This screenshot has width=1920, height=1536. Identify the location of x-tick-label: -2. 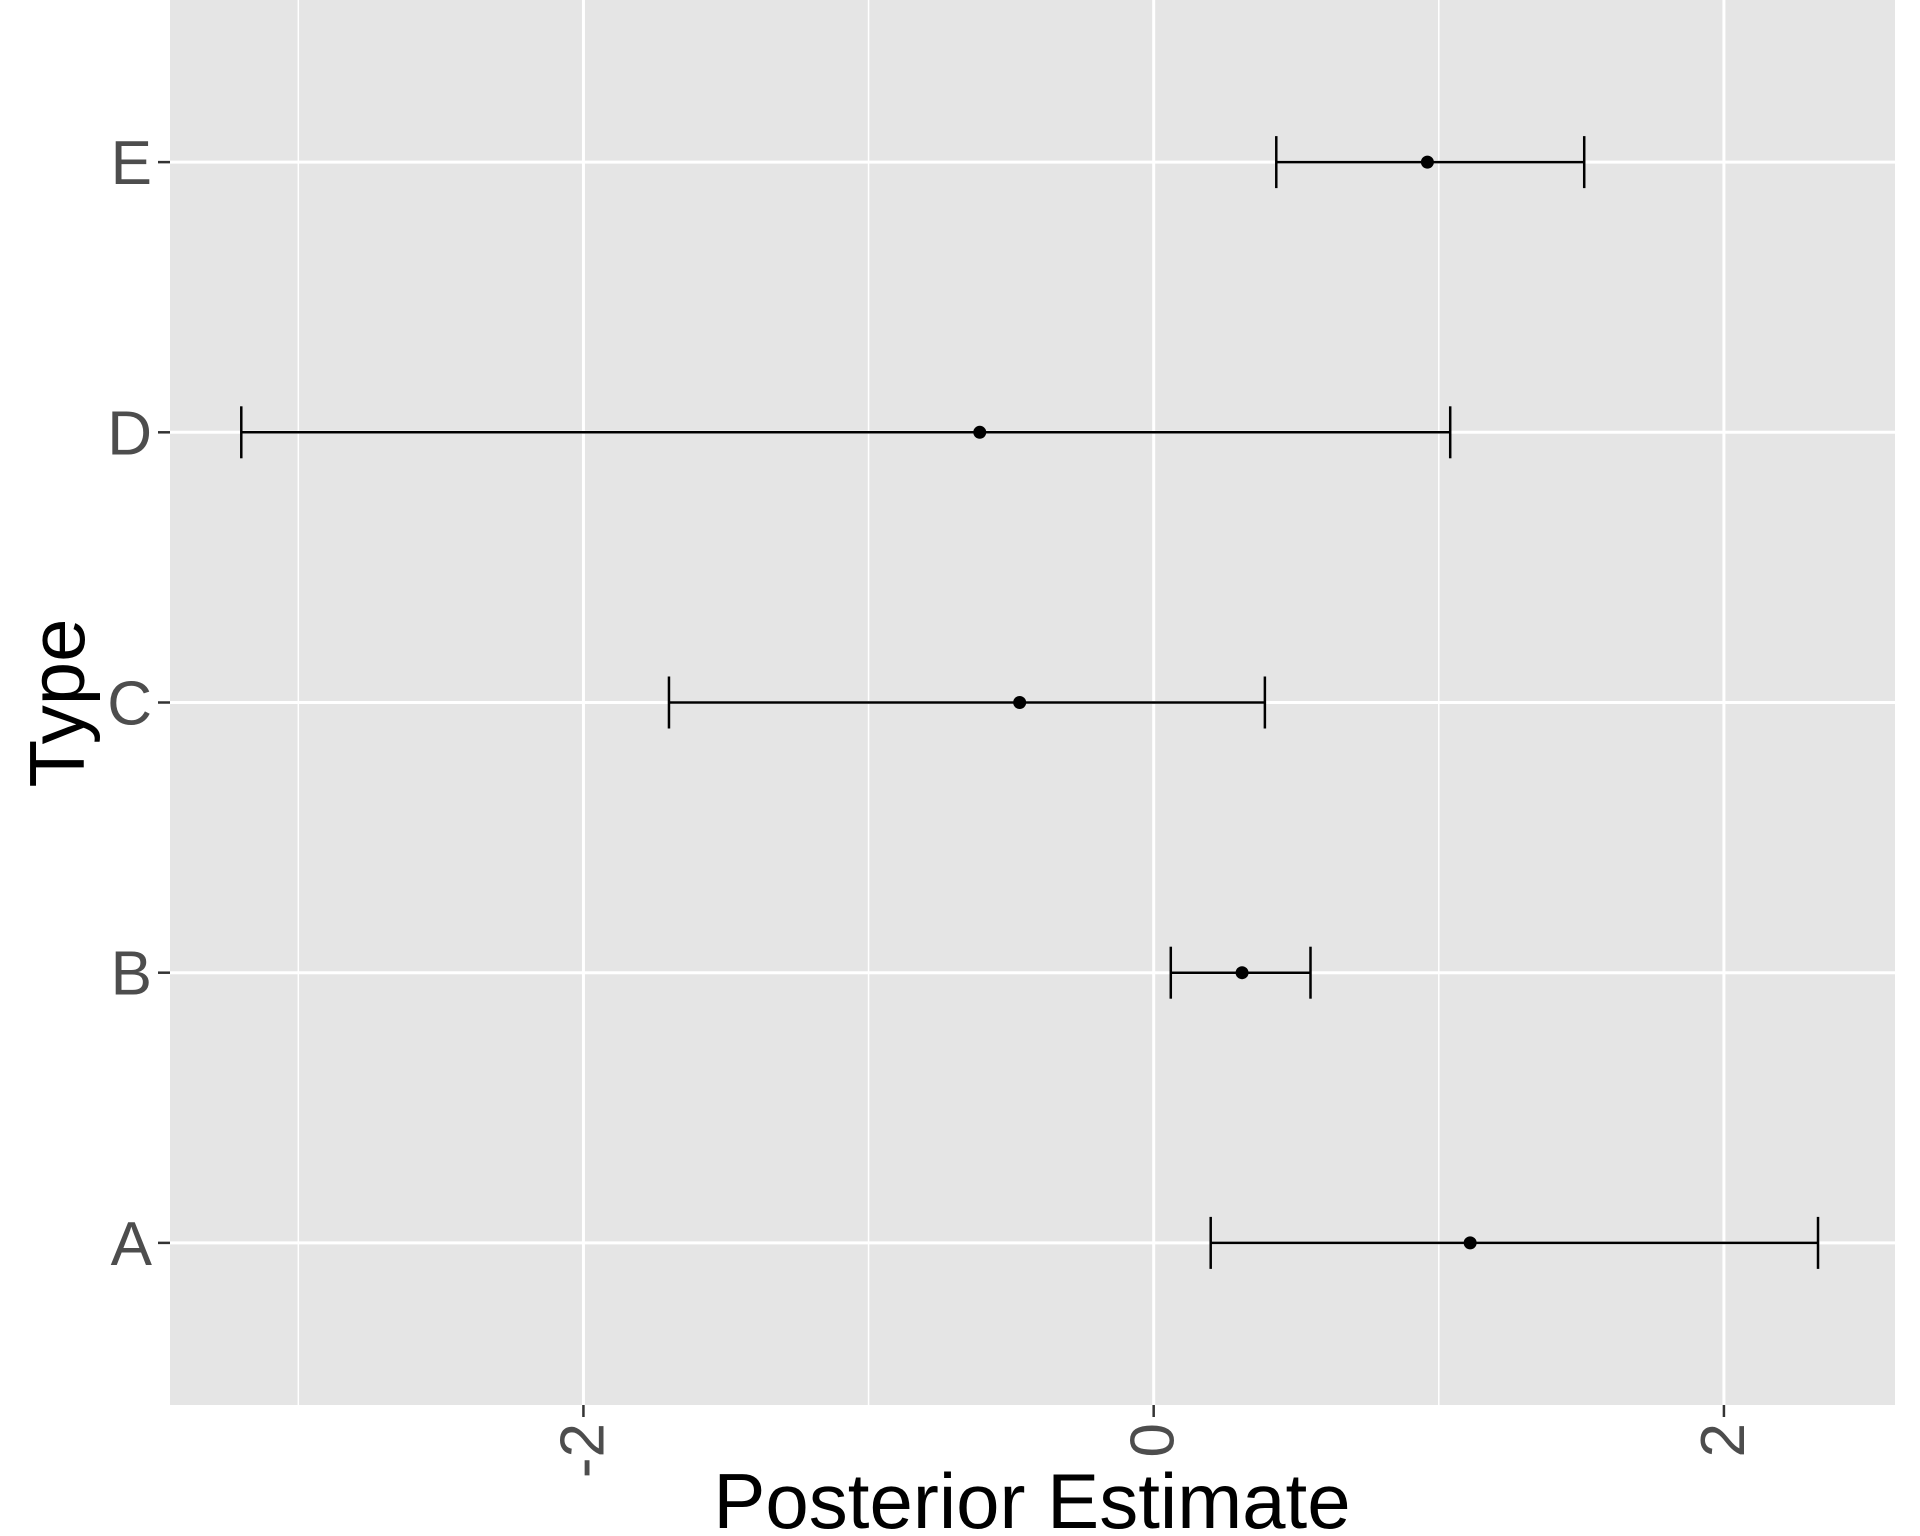
(582, 1450).